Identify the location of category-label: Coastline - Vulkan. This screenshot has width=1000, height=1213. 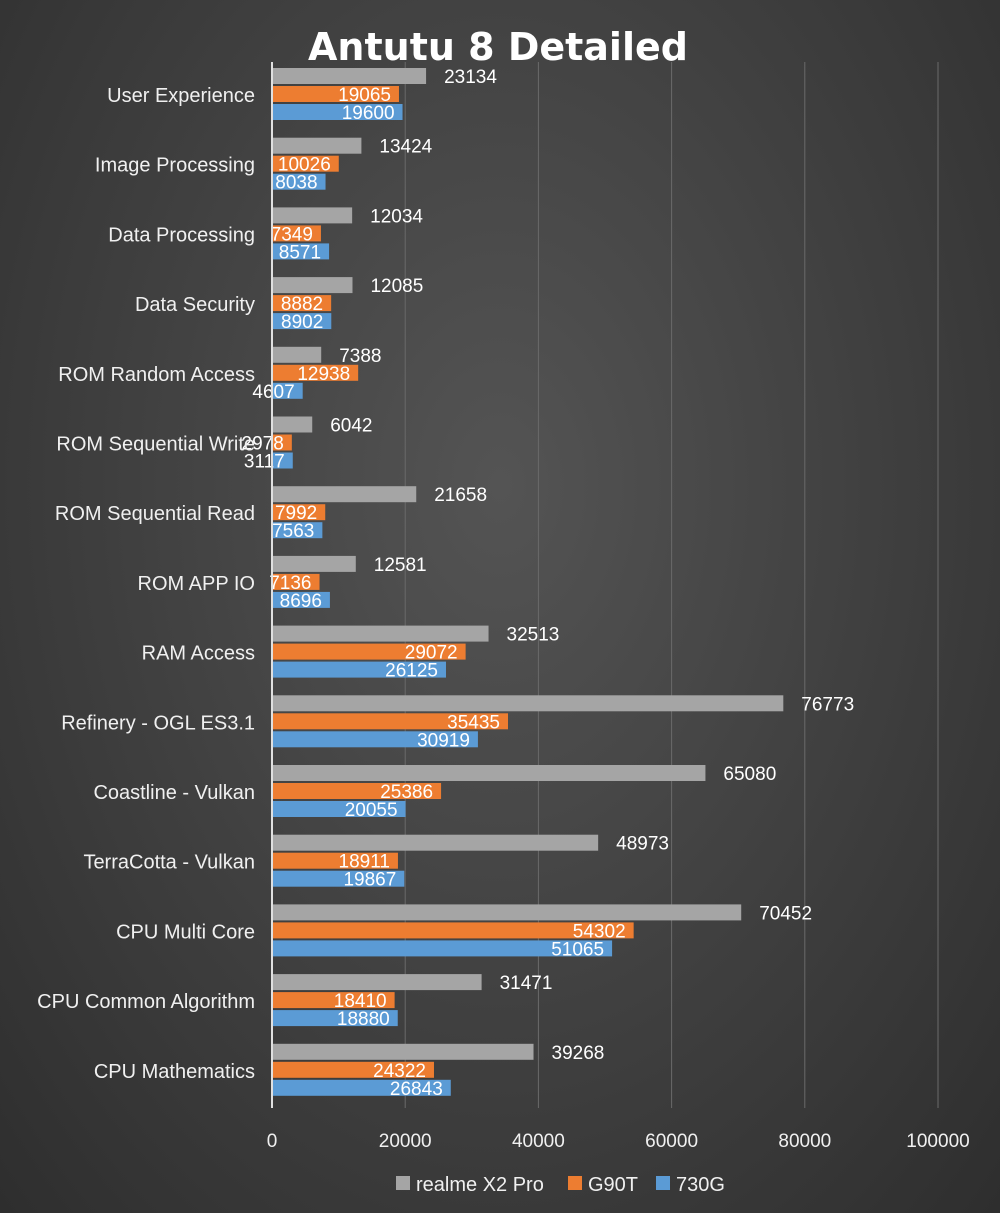
(174, 793).